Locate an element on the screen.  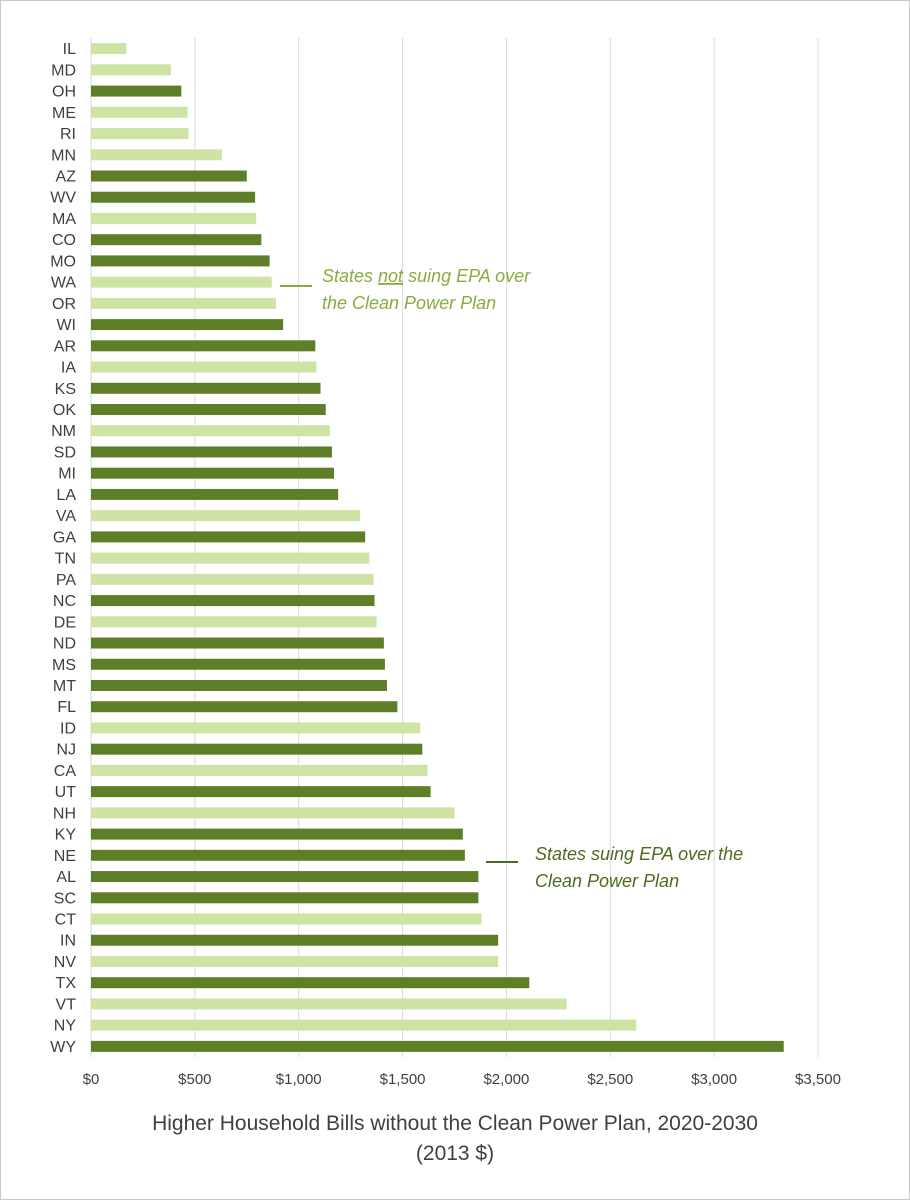
bar-ne is located at coordinates (278, 855).